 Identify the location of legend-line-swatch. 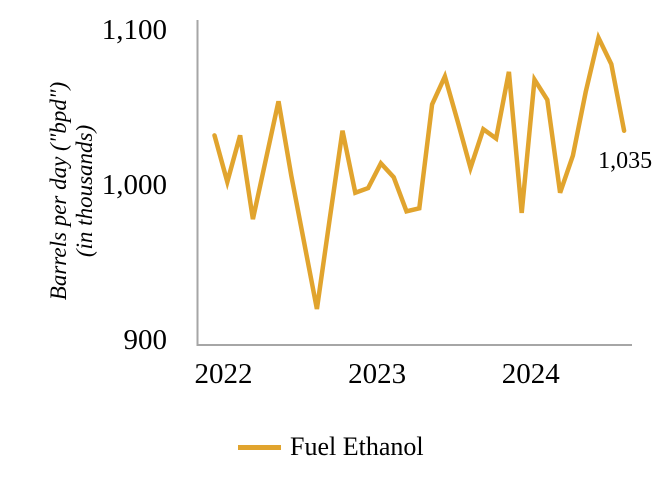
(259, 447).